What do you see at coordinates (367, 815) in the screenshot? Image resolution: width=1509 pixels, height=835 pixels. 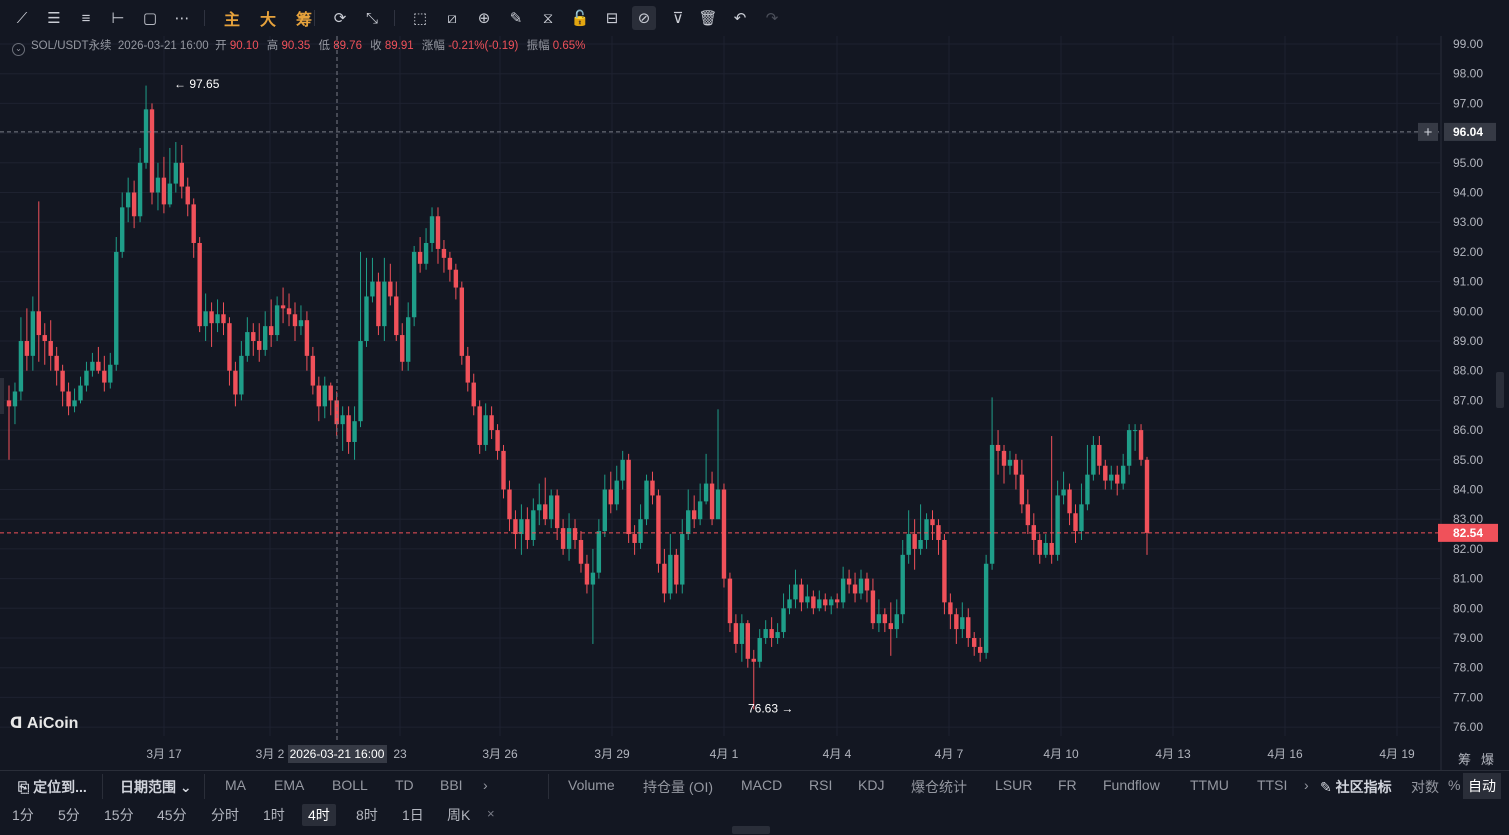 I see `timeframe-7: 8时` at bounding box center [367, 815].